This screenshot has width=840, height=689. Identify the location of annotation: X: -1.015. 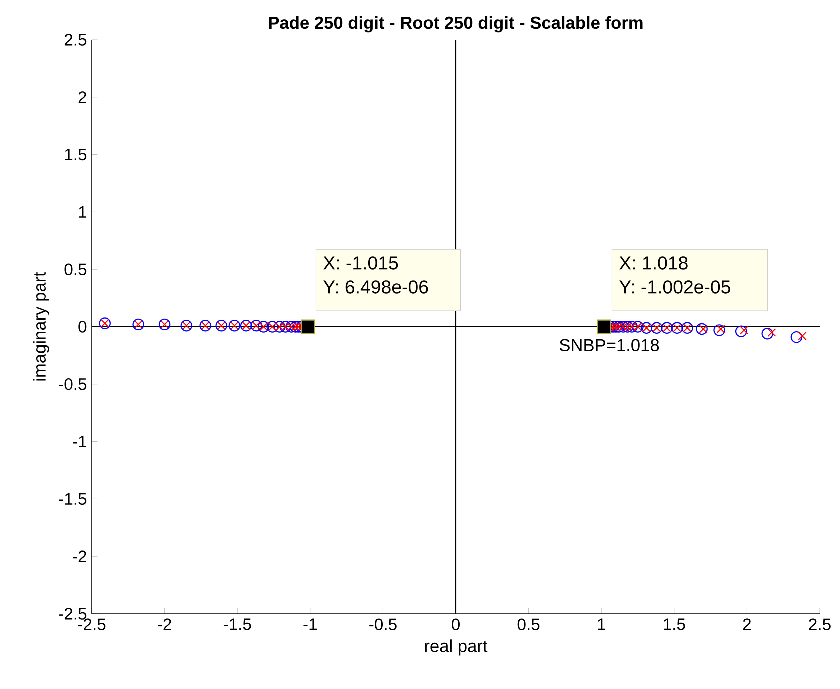
(361, 263).